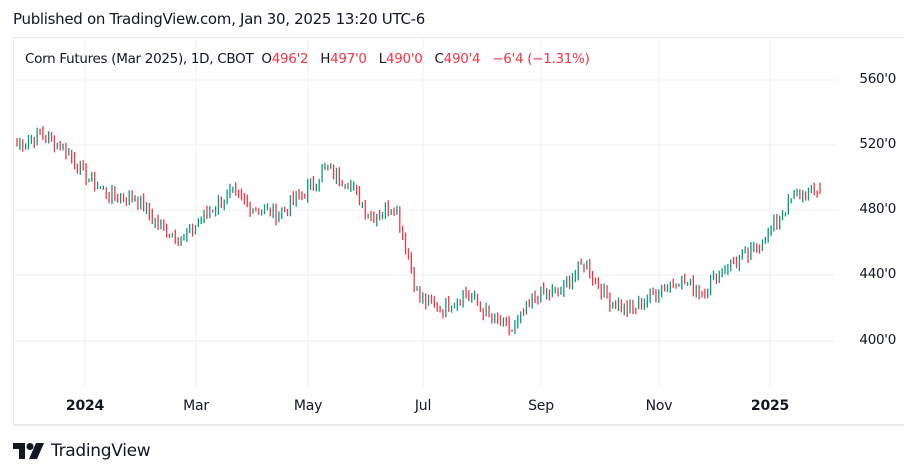 The image size is (904, 474). I want to click on tradingview-logo-icon, so click(28, 451).